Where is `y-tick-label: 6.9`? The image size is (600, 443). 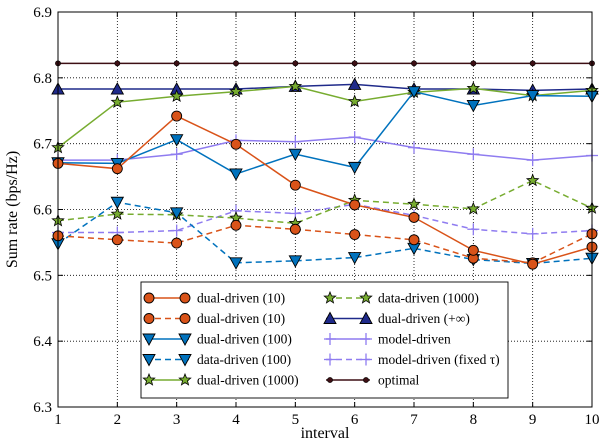 y-tick-label: 6.9 is located at coordinates (42, 13).